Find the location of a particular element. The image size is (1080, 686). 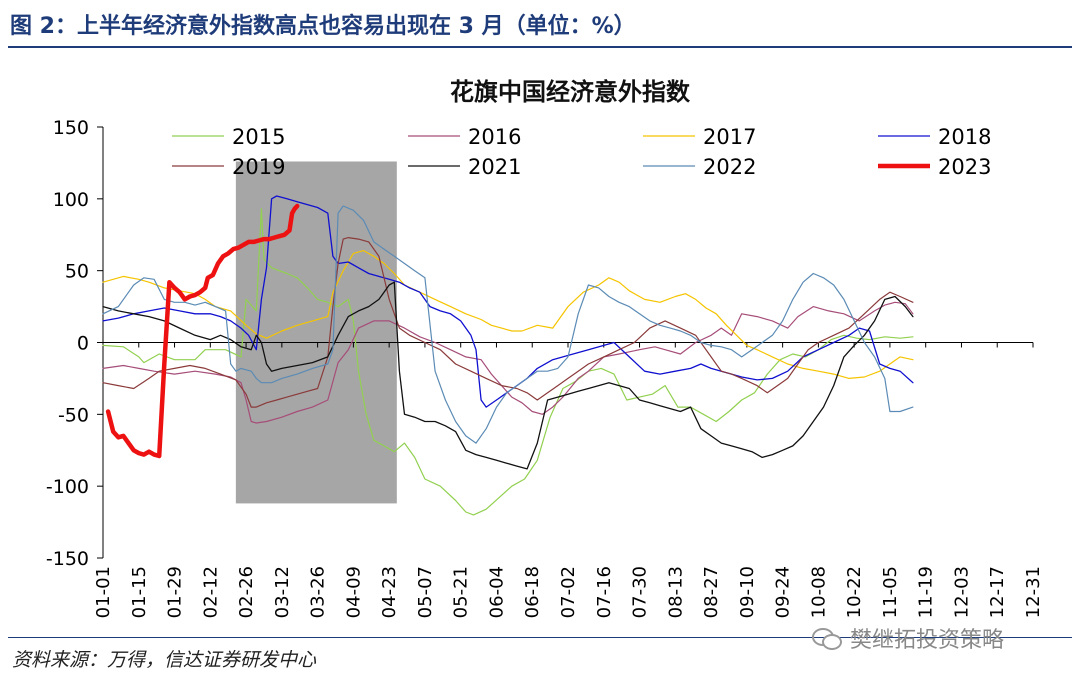

x-tick-label: 10-22 is located at coordinates (854, 592).